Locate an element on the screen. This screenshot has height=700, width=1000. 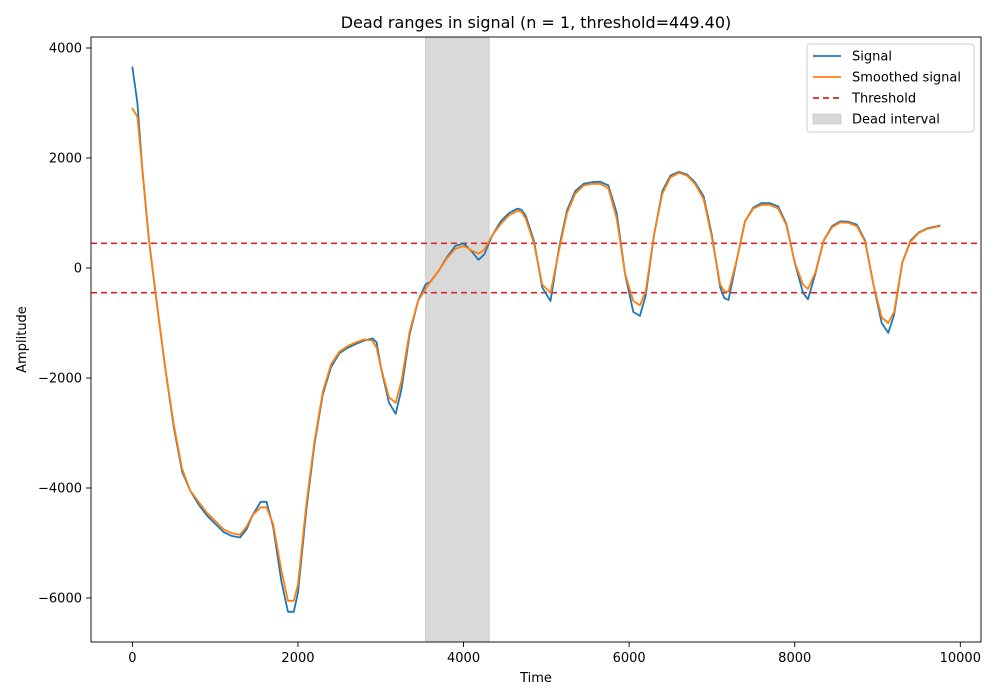
legend-label-dead-interval: Dead interval is located at coordinates (896, 120).